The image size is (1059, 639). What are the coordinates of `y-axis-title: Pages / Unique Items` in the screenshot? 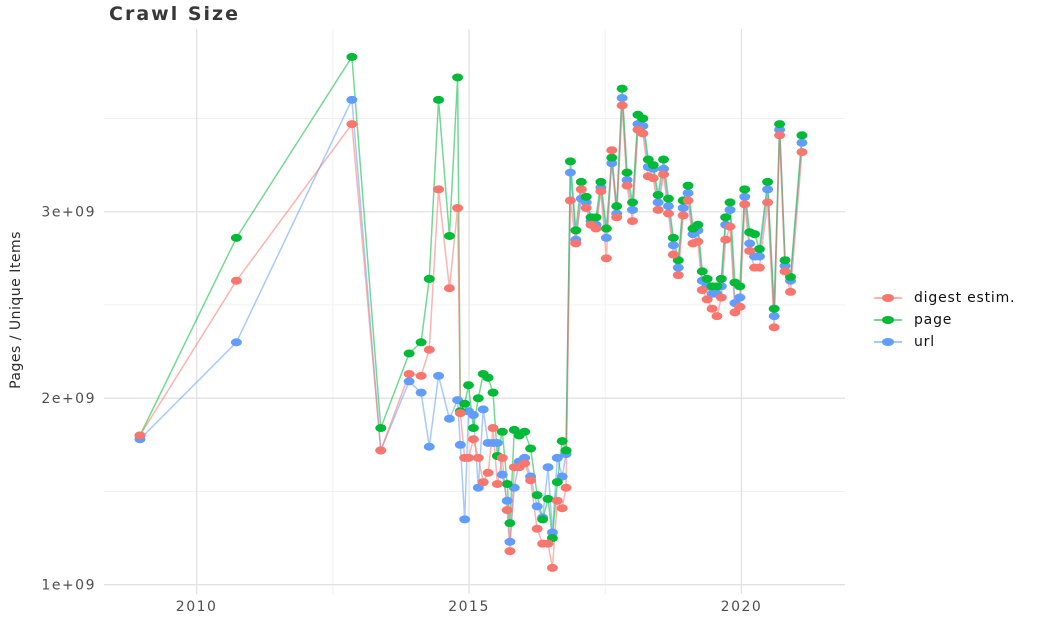 It's located at (16, 310).